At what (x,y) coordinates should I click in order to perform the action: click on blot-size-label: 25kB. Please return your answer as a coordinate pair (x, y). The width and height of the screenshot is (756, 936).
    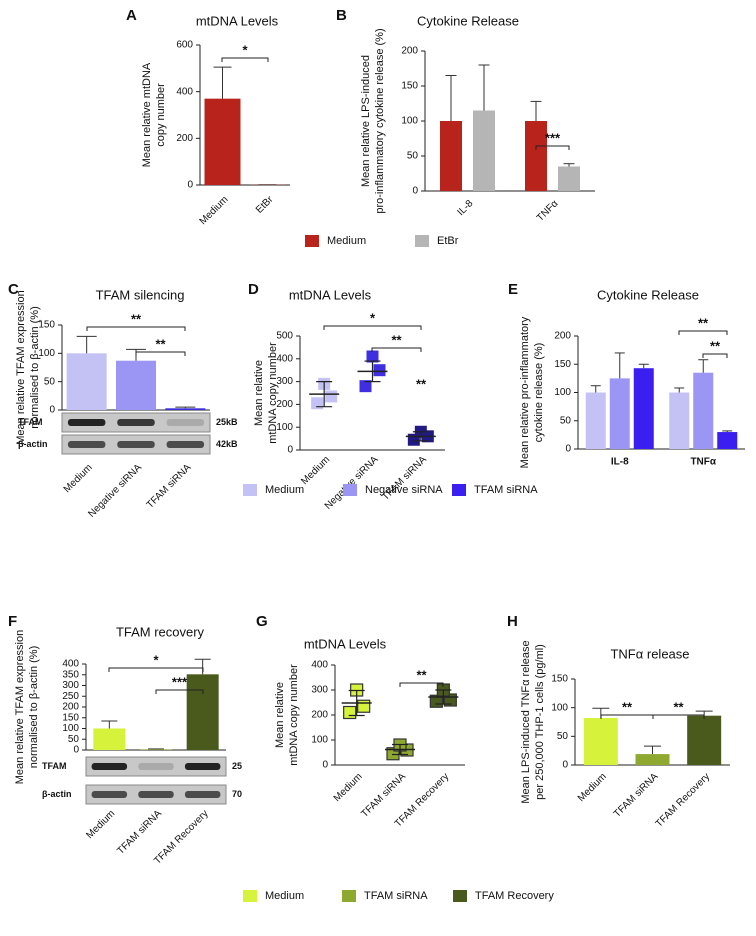
    Looking at the image, I should click on (227, 422).